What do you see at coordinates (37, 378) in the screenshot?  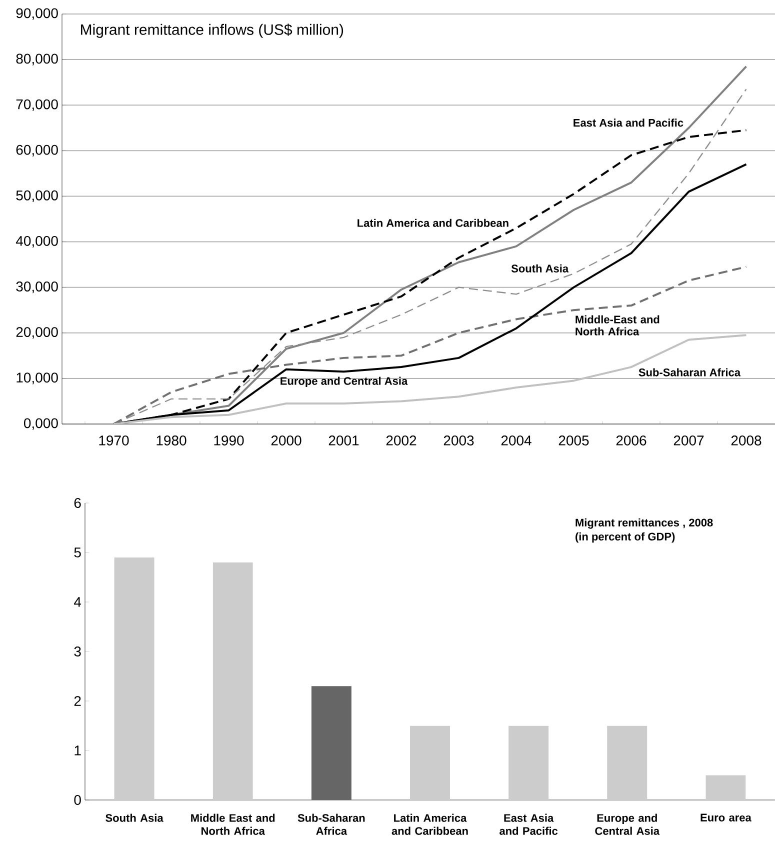 I see `y-tick-label: 10,000` at bounding box center [37, 378].